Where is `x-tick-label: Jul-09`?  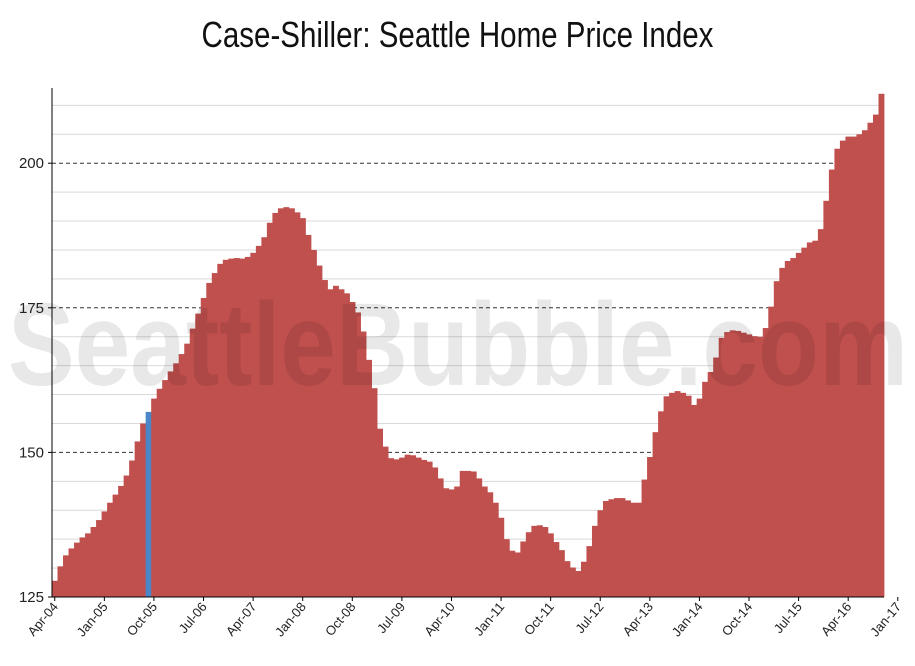 x-tick-label: Jul-09 is located at coordinates (391, 617).